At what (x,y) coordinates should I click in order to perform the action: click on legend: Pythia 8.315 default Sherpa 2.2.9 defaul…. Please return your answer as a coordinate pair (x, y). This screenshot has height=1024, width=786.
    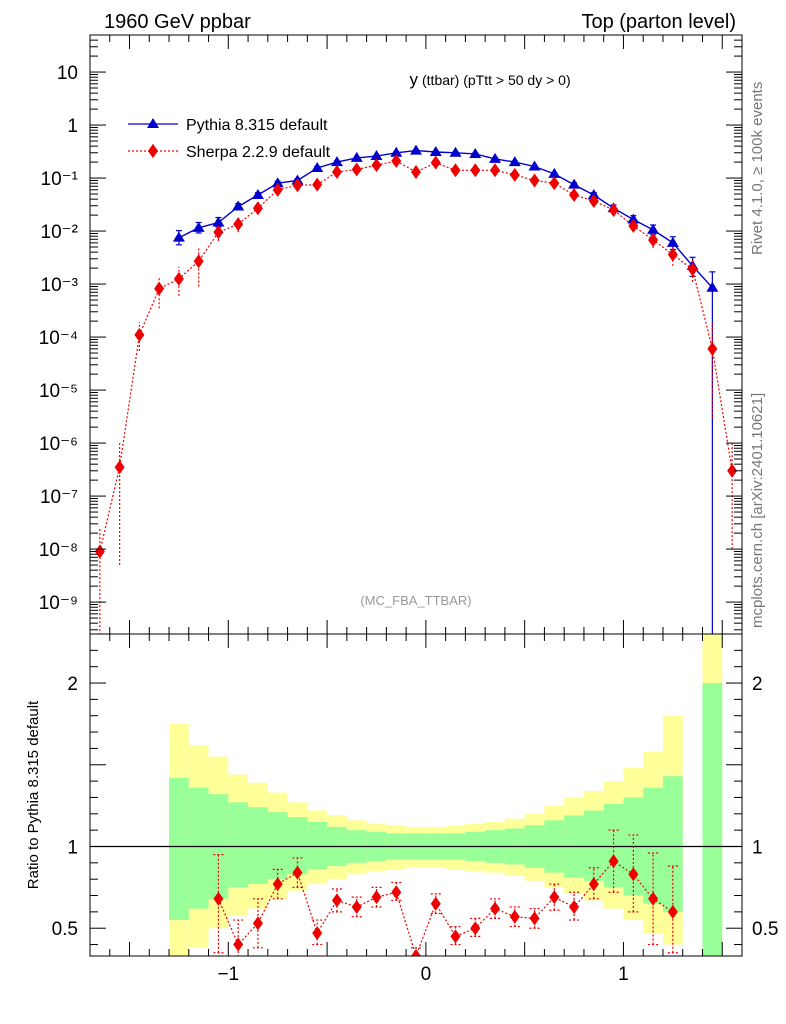
    Looking at the image, I should click on (229, 139).